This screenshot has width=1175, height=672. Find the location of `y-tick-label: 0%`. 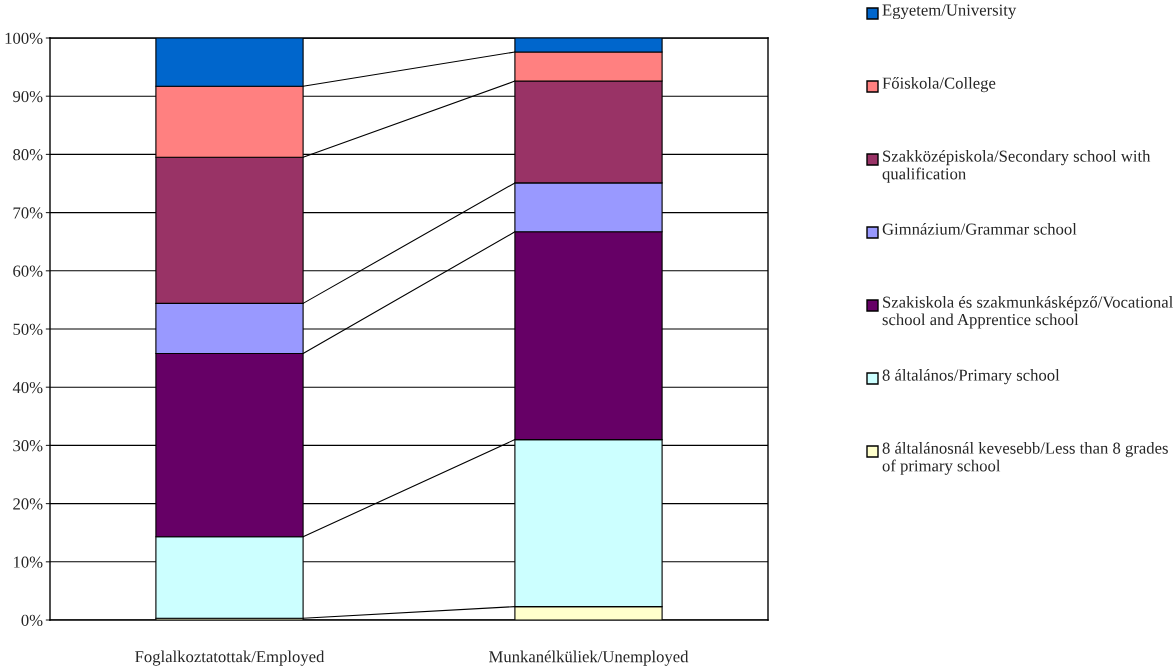

y-tick-label: 0% is located at coordinates (32, 620).